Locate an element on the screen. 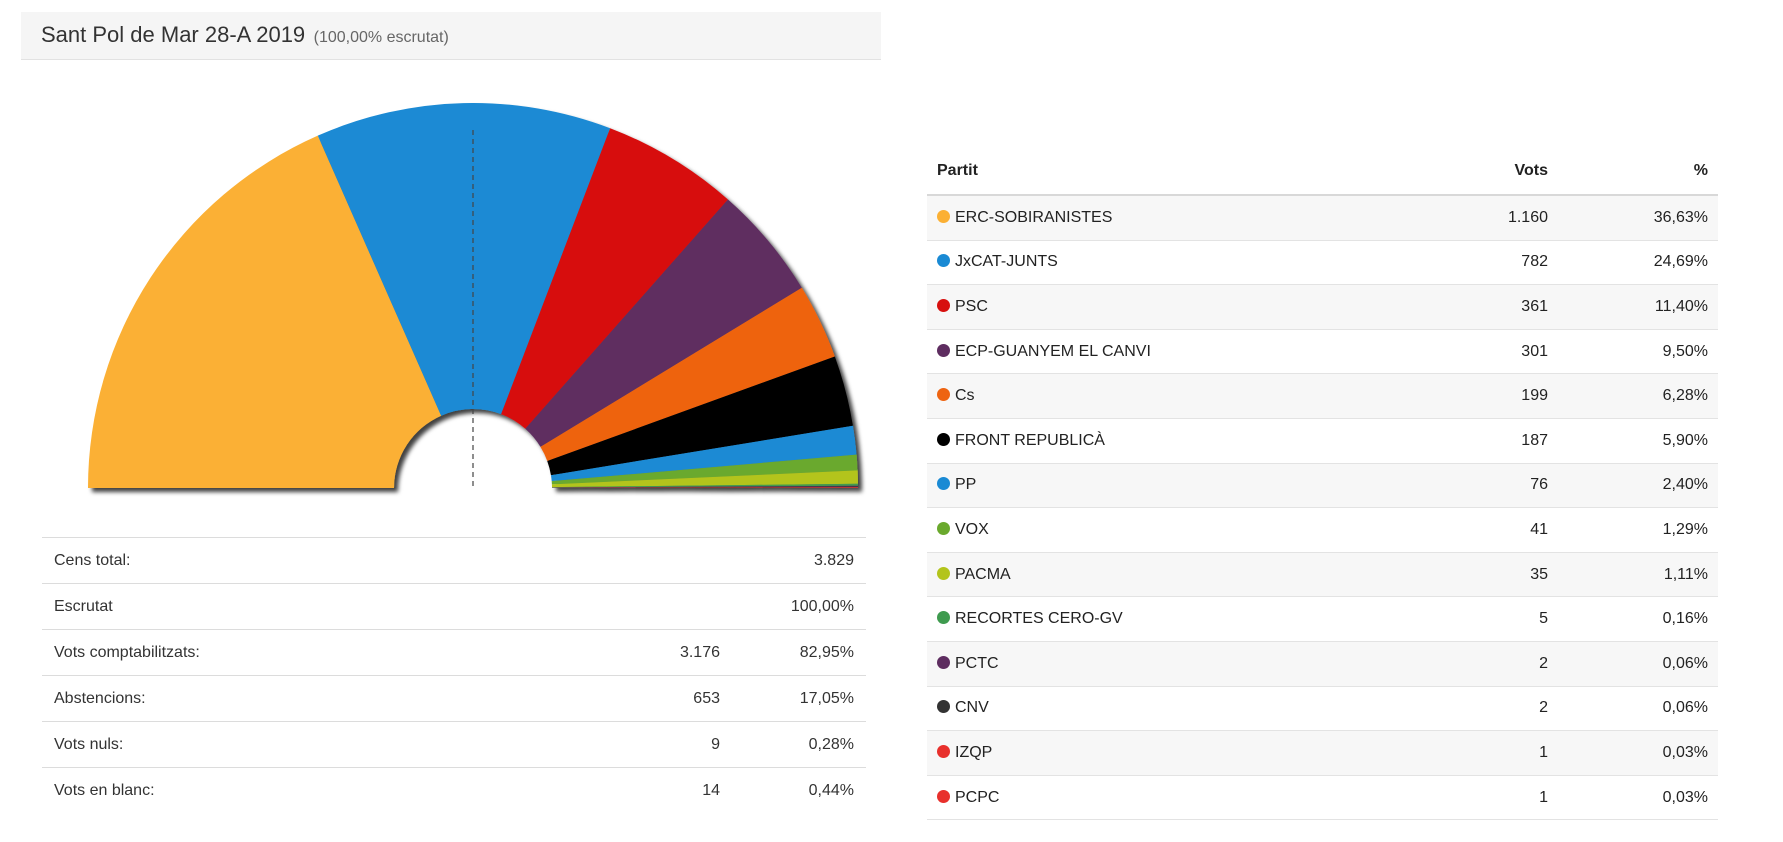  summary-row: Vots en blanc: 14 0,44% is located at coordinates (454, 790).